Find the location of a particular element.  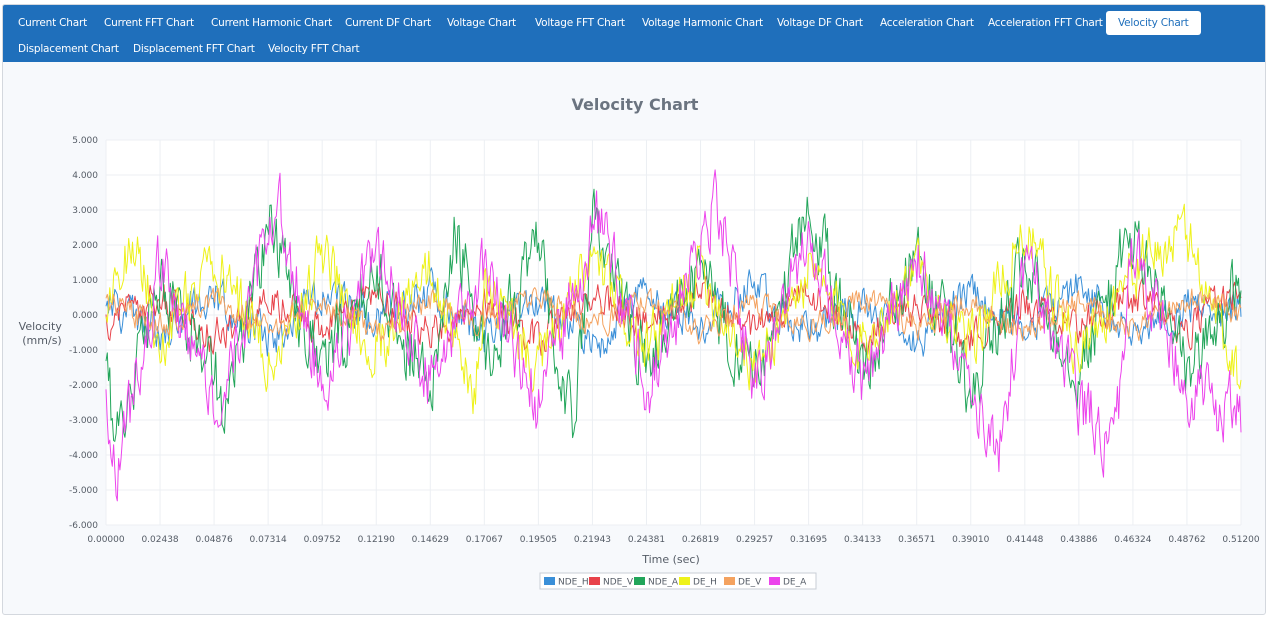

tab-displacement-fft-chart: Displacement FFT Chart is located at coordinates (194, 49).